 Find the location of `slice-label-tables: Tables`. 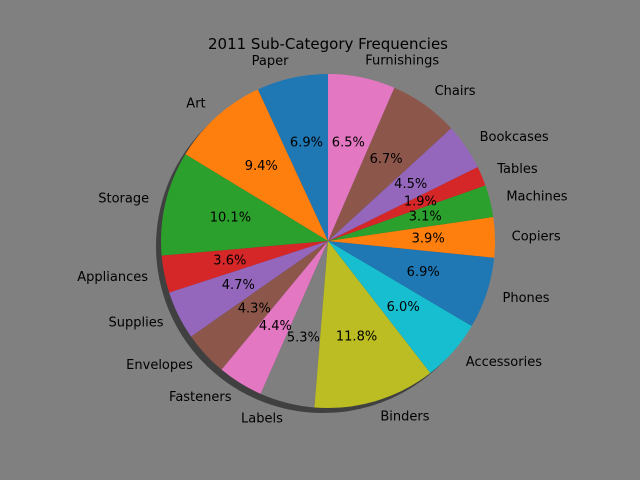

slice-label-tables: Tables is located at coordinates (517, 169).